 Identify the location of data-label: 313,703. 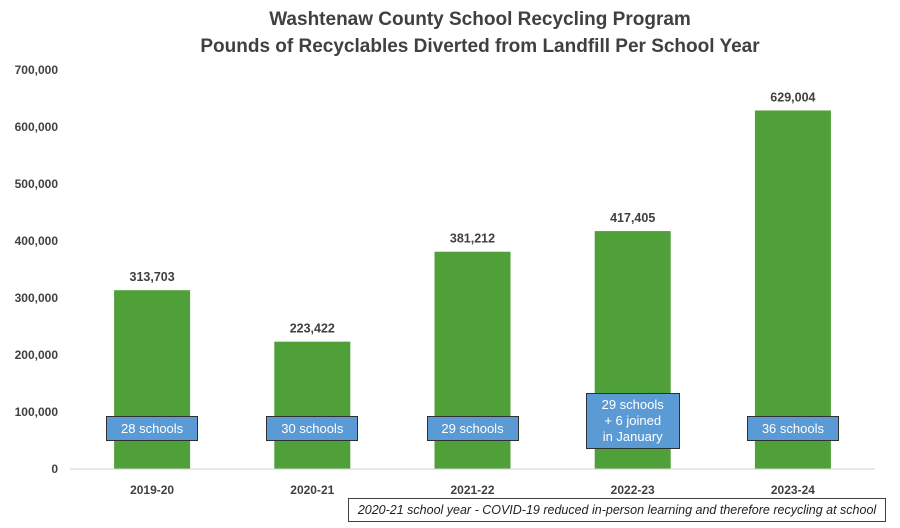
(152, 277).